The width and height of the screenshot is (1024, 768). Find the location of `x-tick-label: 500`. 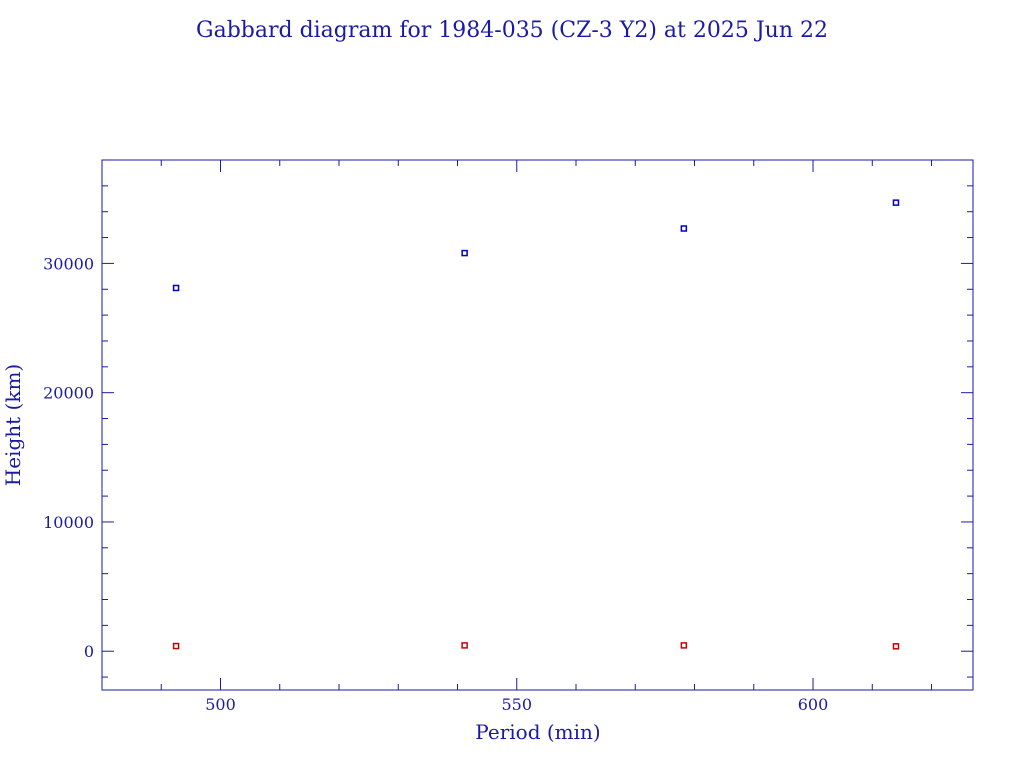

x-tick-label: 500 is located at coordinates (220, 704).